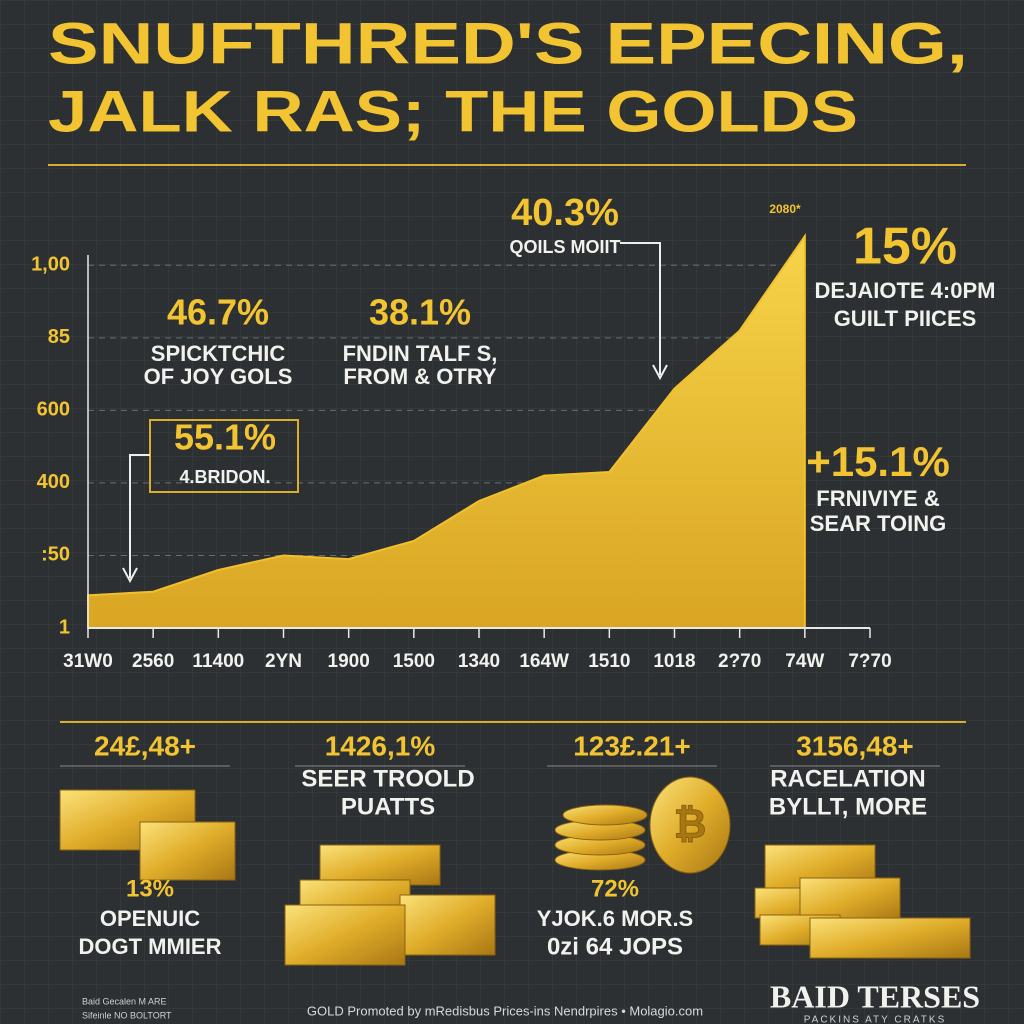 This screenshot has height=1024, width=1024. What do you see at coordinates (53, 482) in the screenshot?
I see `y-tick-label: 400` at bounding box center [53, 482].